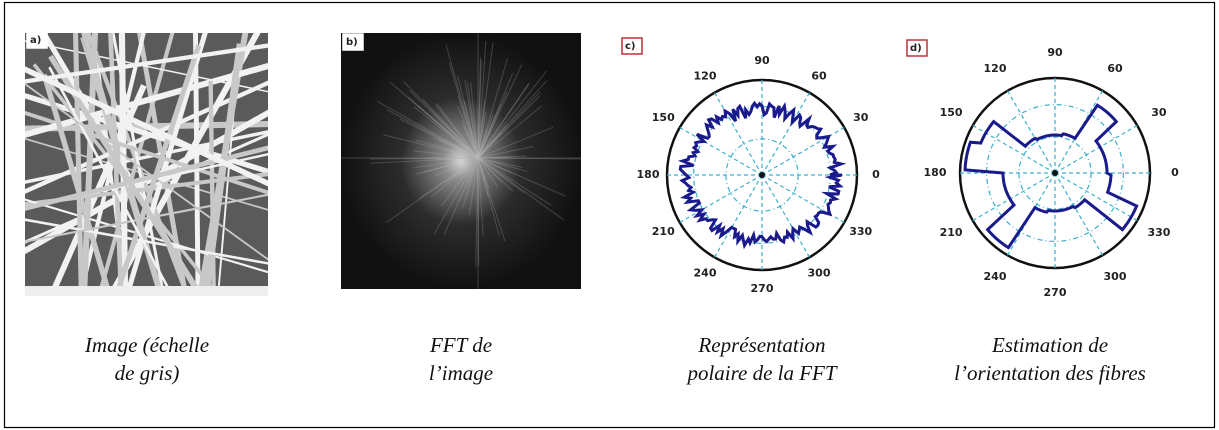 The height and width of the screenshot is (430, 1219). I want to click on caption-line: Estimation de, so click(1049, 345).